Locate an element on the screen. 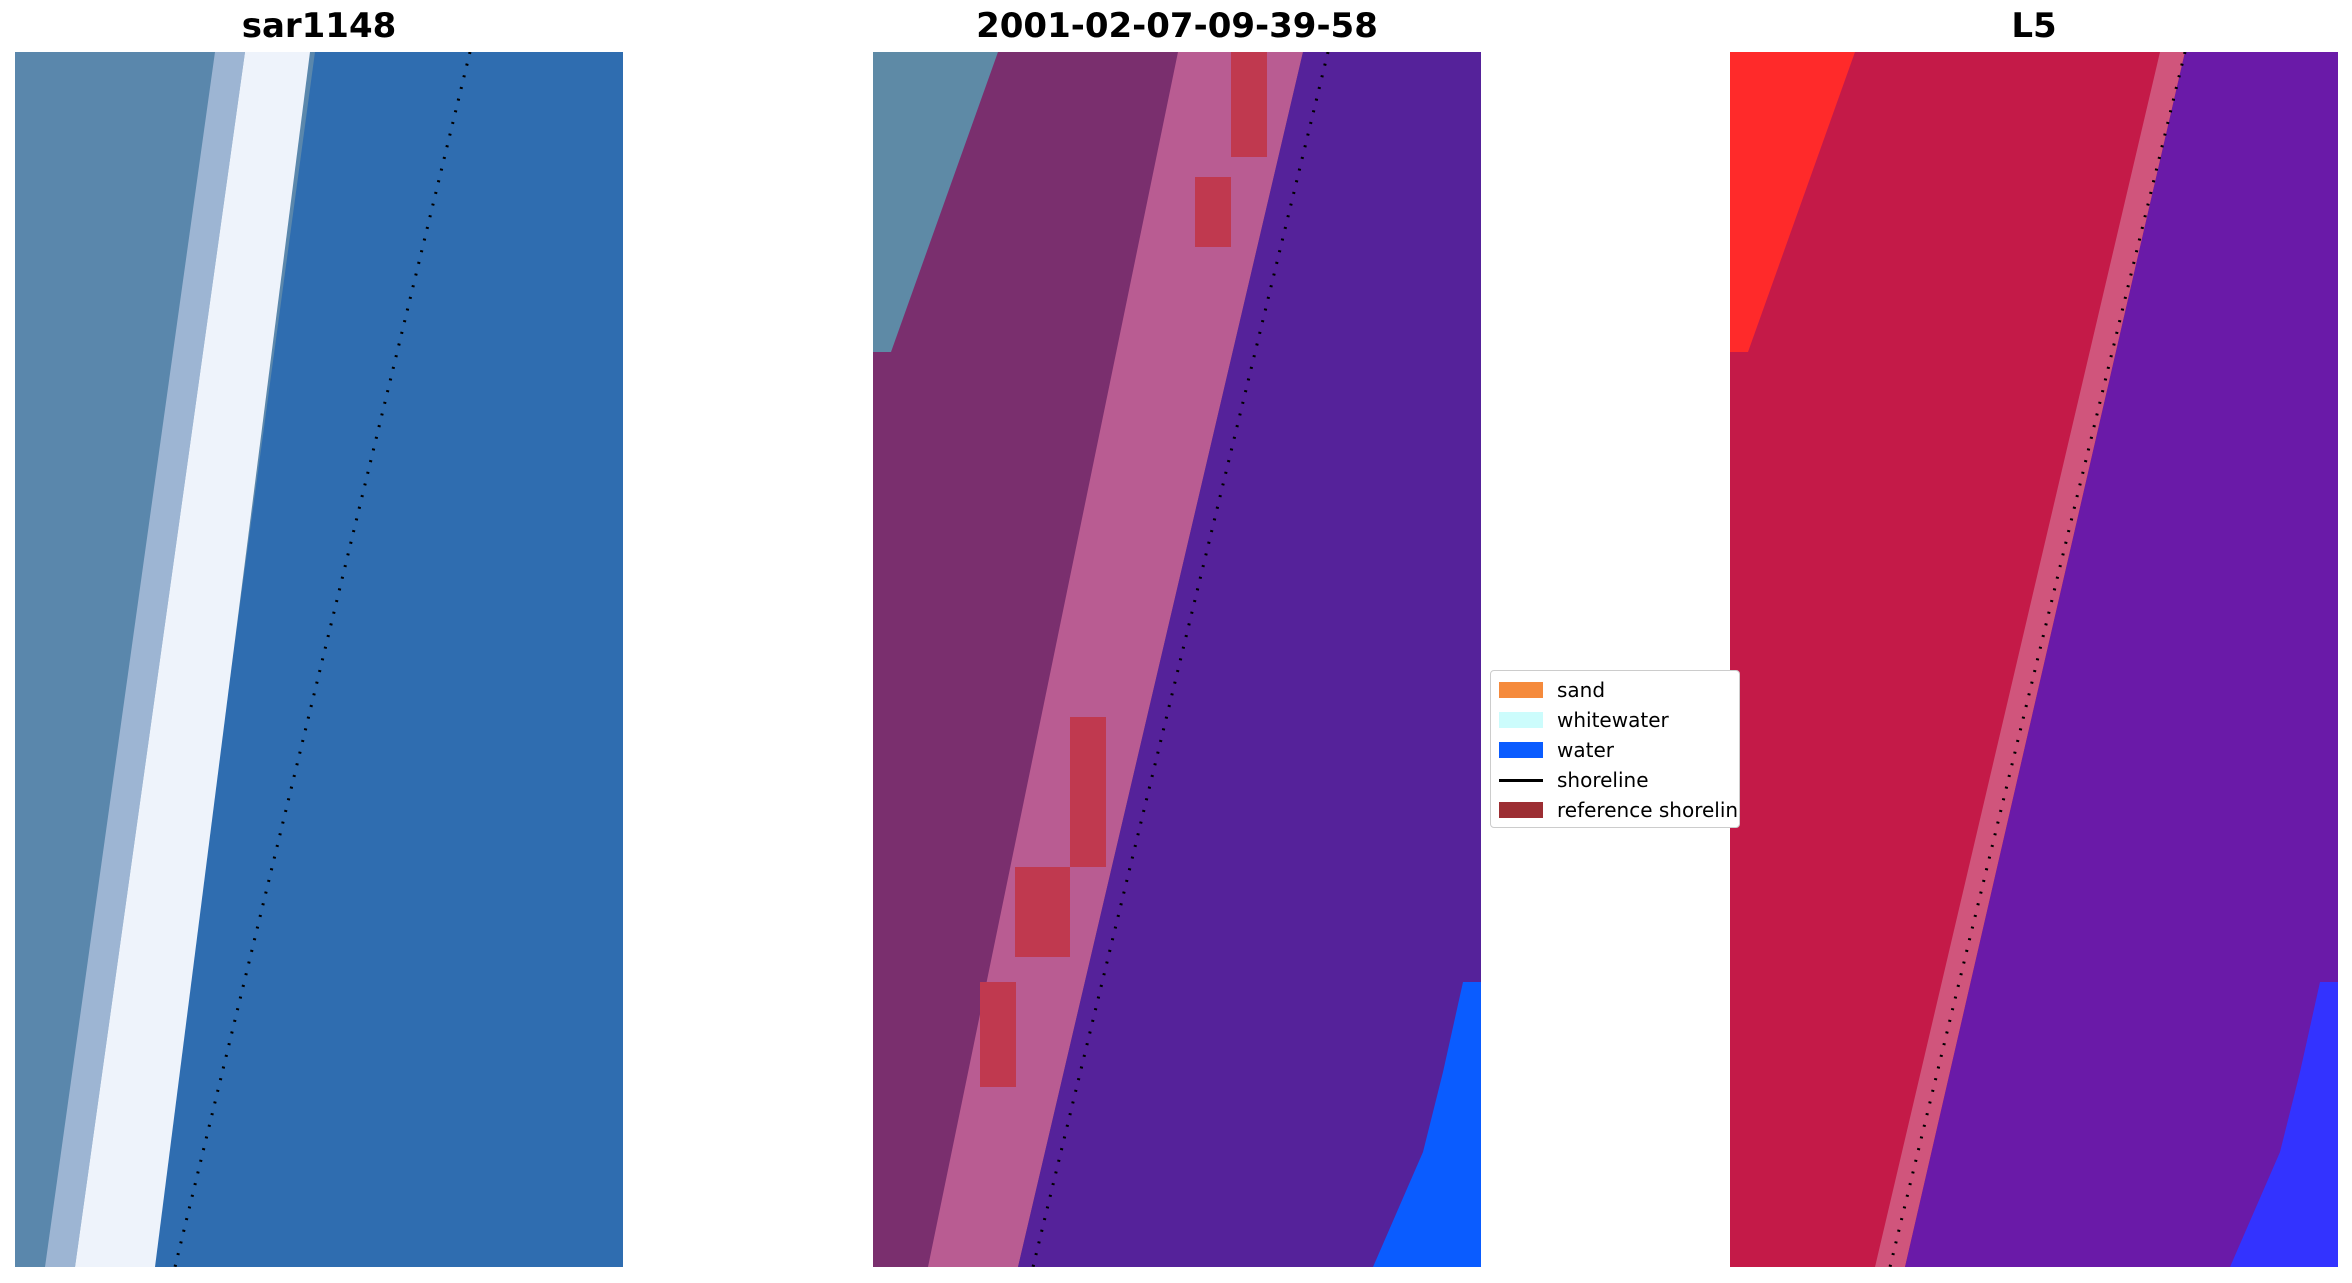  legend-label: reference shoreline is located at coordinates (1648, 810).